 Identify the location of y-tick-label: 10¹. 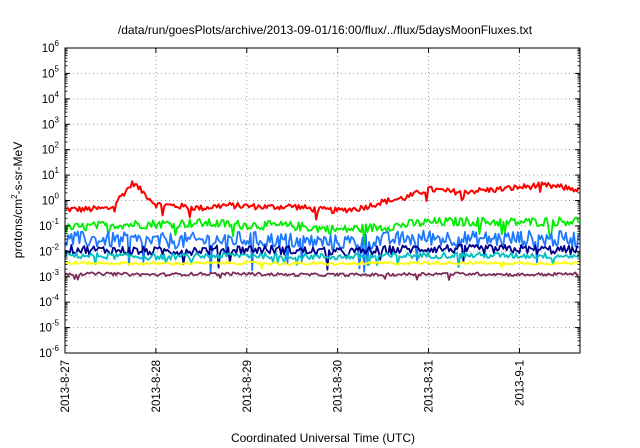
(51, 174).